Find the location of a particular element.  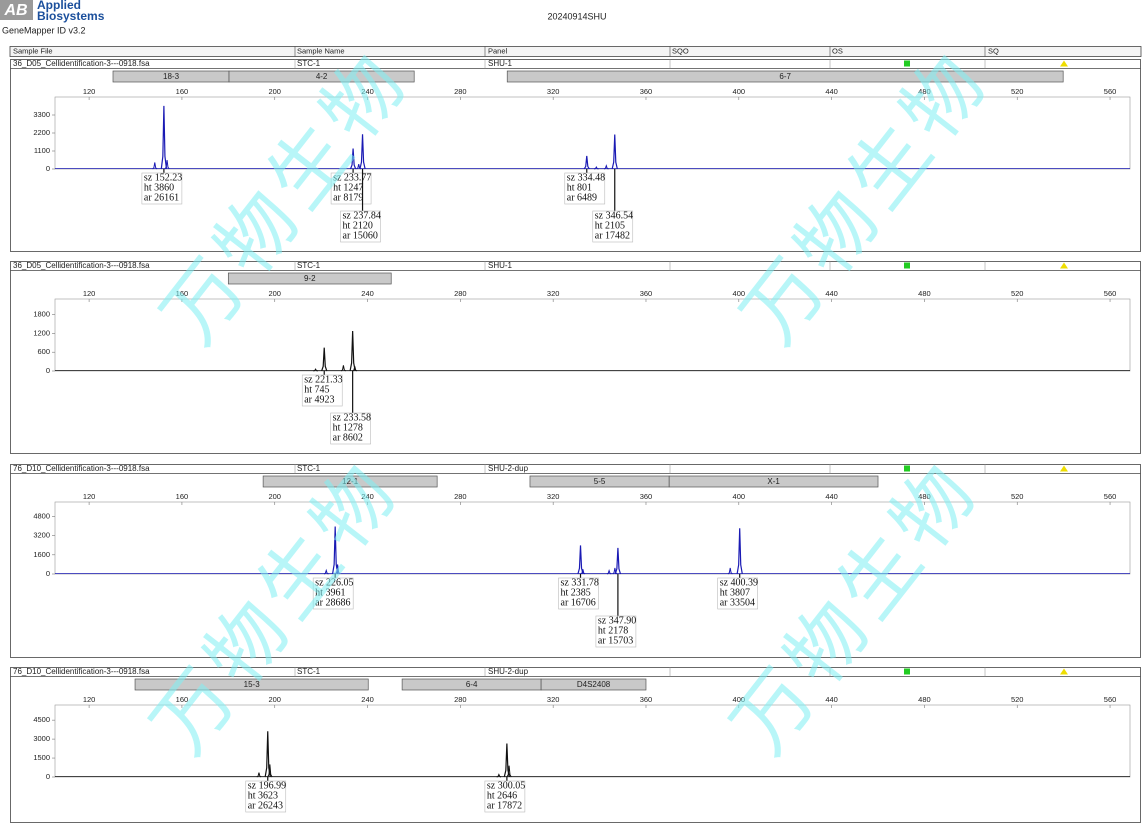

x-tick-label: 280 is located at coordinates (460, 496).